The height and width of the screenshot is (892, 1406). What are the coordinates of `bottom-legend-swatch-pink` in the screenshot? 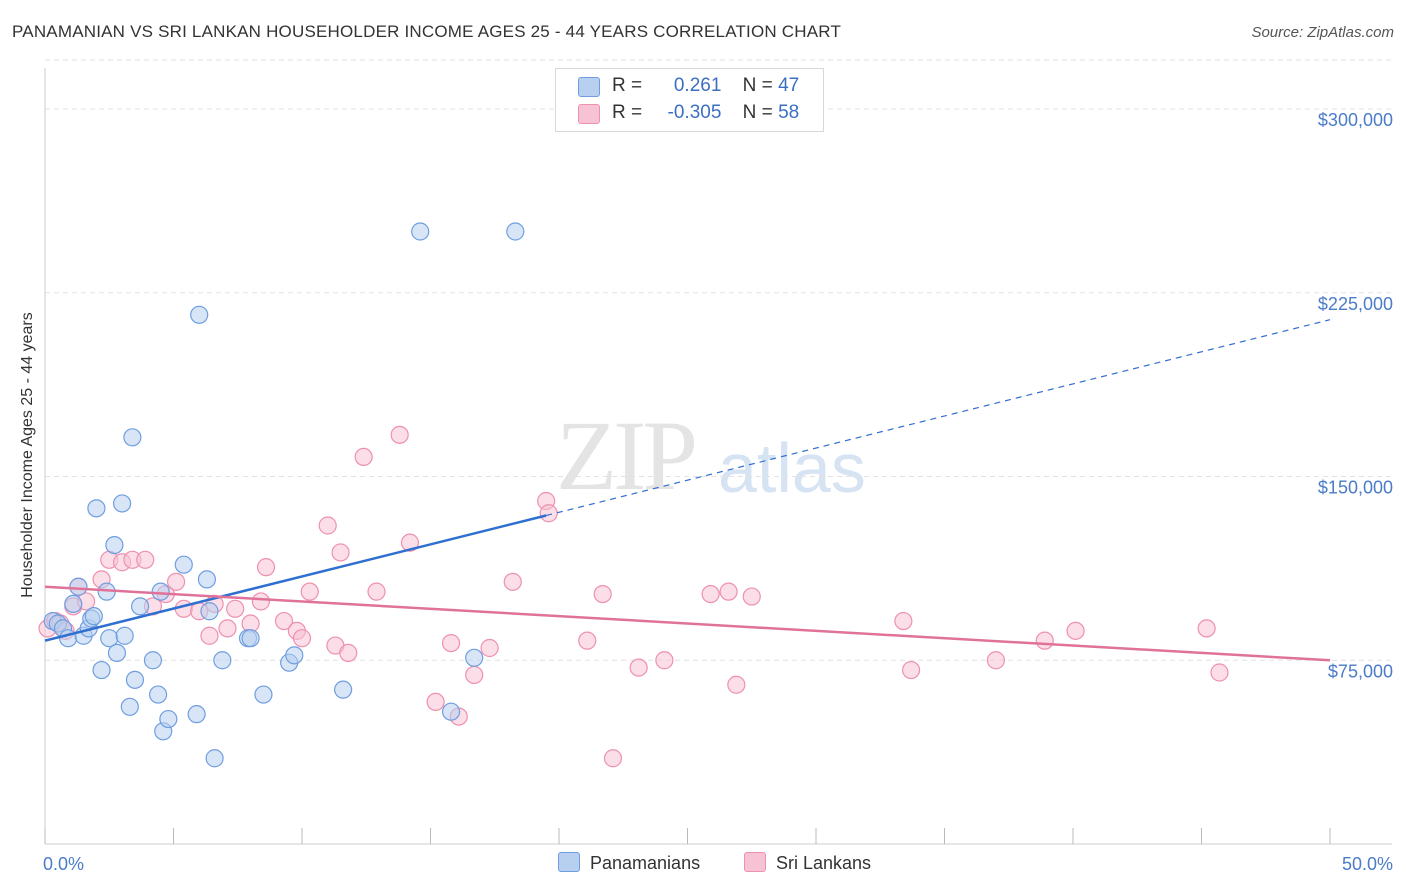 It's located at (755, 862).